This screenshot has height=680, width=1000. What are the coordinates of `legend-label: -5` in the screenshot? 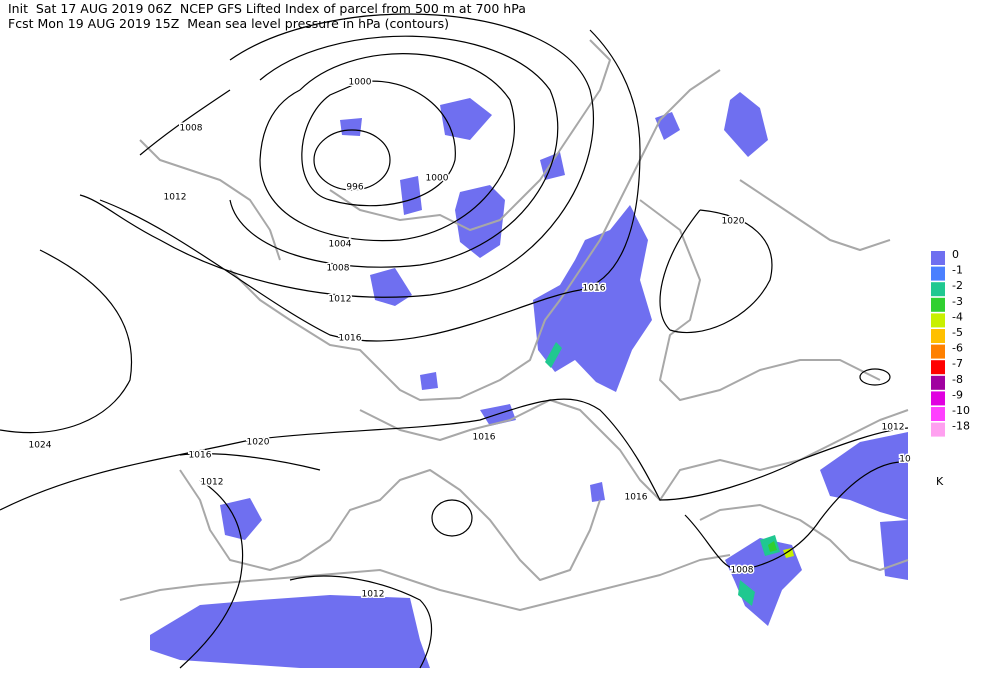 It's located at (957, 332).